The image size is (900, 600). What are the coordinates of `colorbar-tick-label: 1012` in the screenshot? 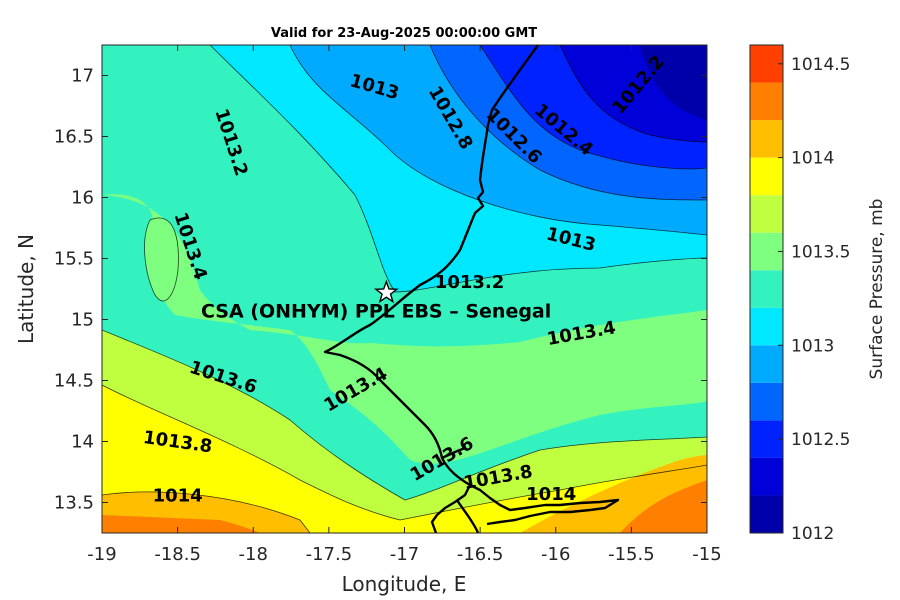 It's located at (812, 534).